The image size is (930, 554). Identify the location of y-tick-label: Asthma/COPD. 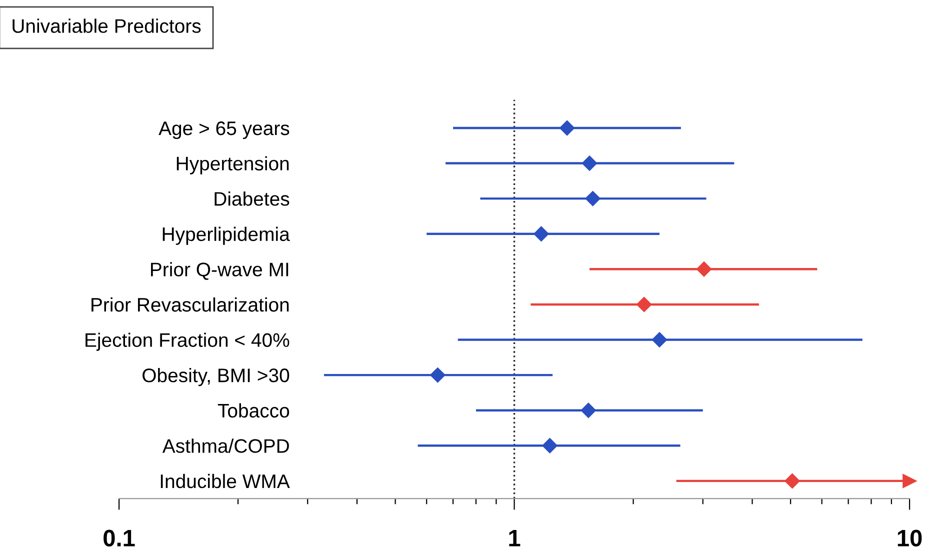
(225, 445).